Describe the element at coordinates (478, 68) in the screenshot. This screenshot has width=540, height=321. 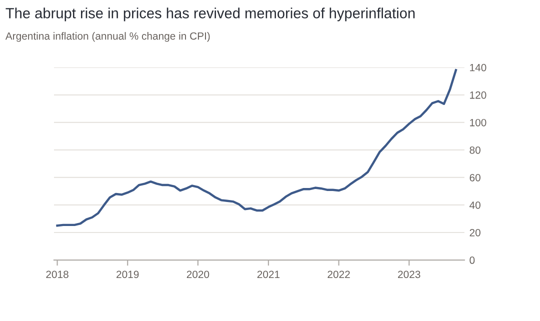
I see `y-tick-label: 140` at that location.